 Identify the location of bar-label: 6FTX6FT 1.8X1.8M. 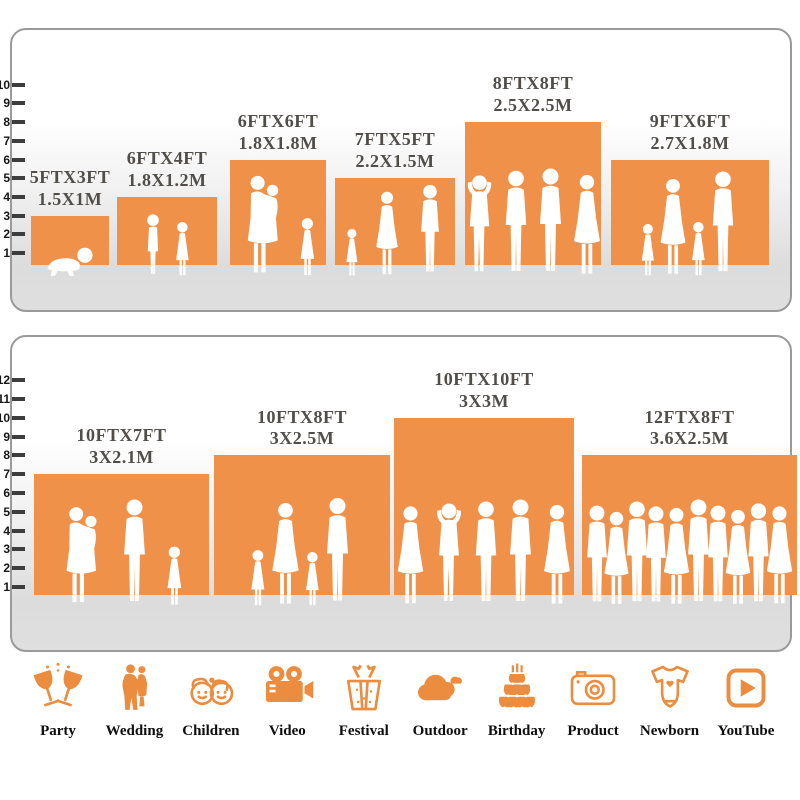
(278, 133).